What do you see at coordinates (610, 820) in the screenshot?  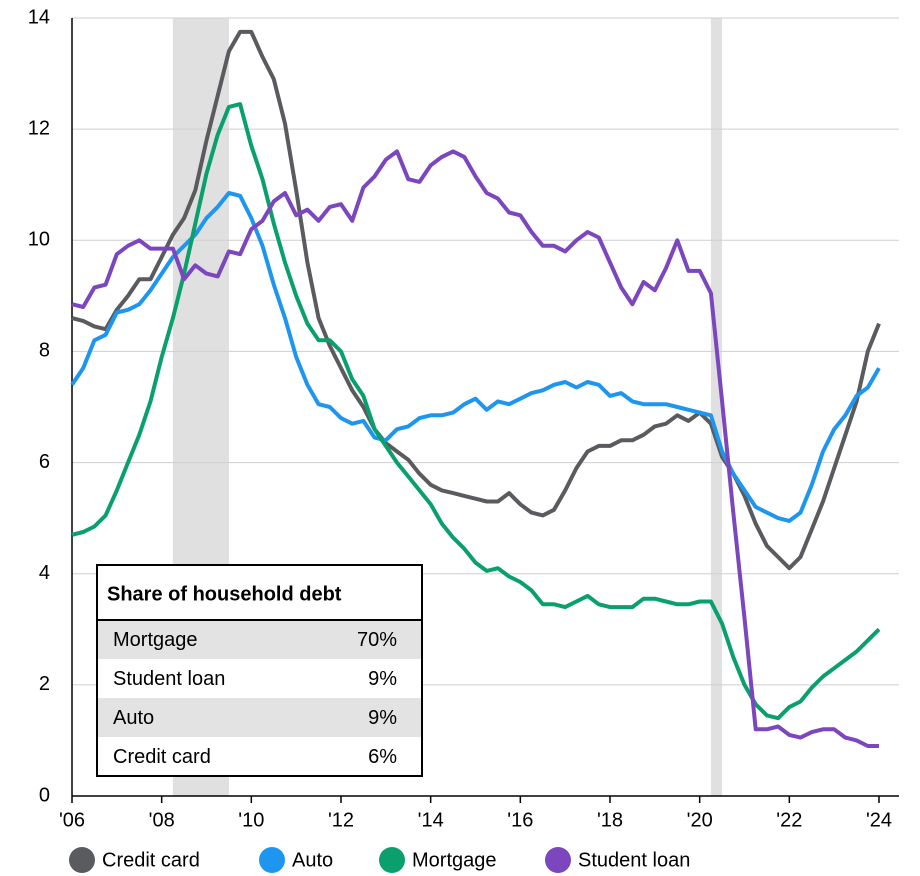 I see `x-tick-label: '18` at bounding box center [610, 820].